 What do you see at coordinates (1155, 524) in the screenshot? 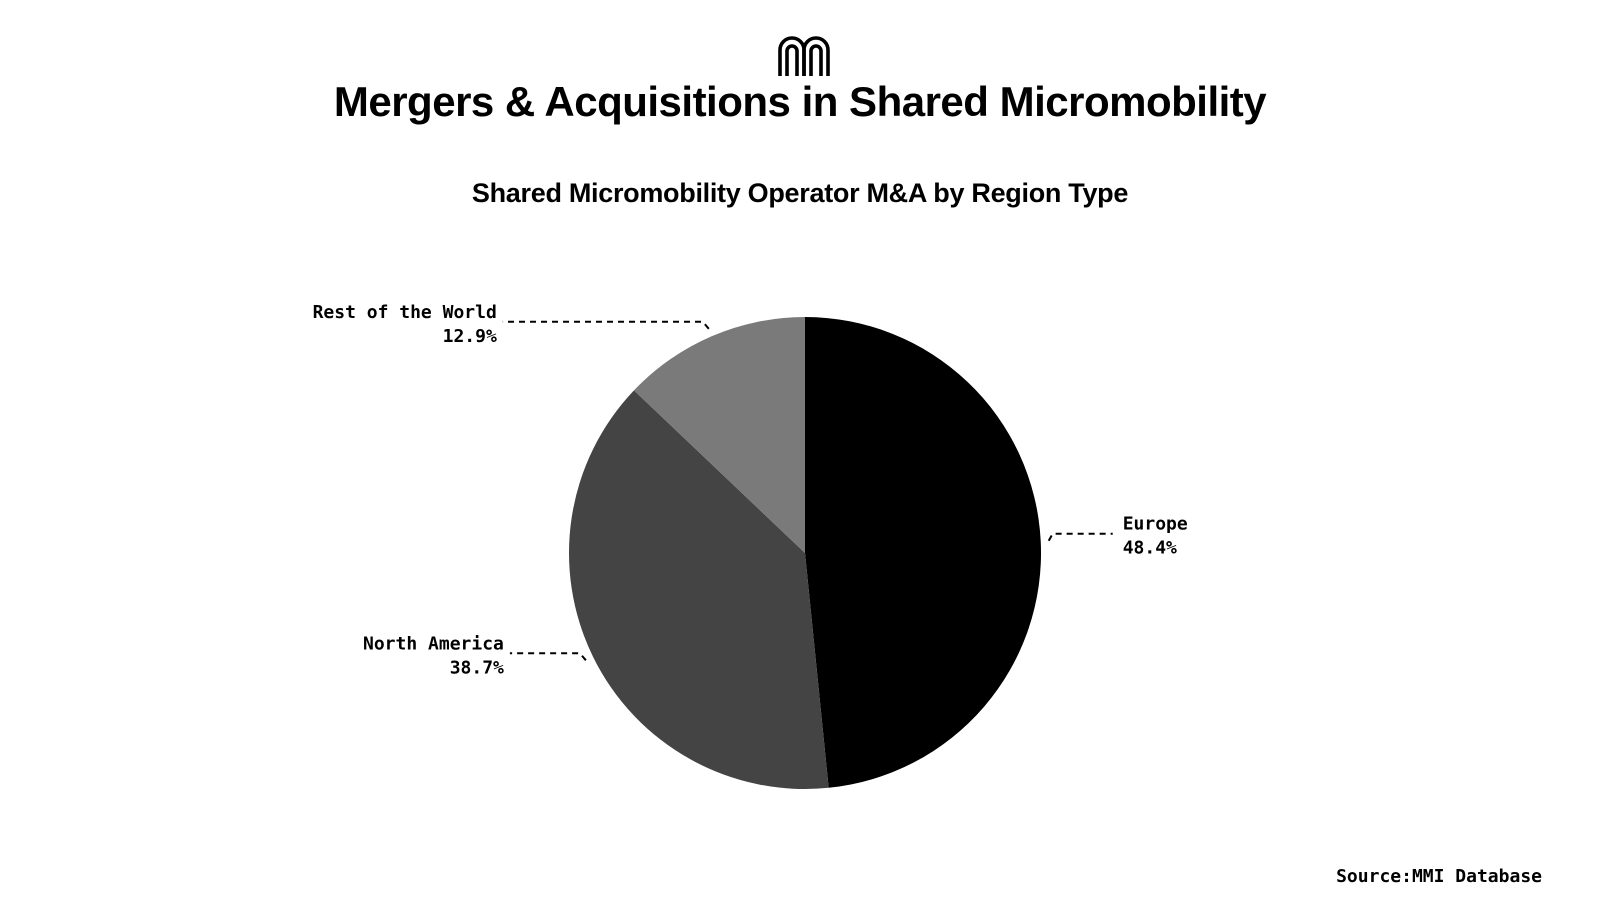
I see `slice-label-europe: Europe` at bounding box center [1155, 524].